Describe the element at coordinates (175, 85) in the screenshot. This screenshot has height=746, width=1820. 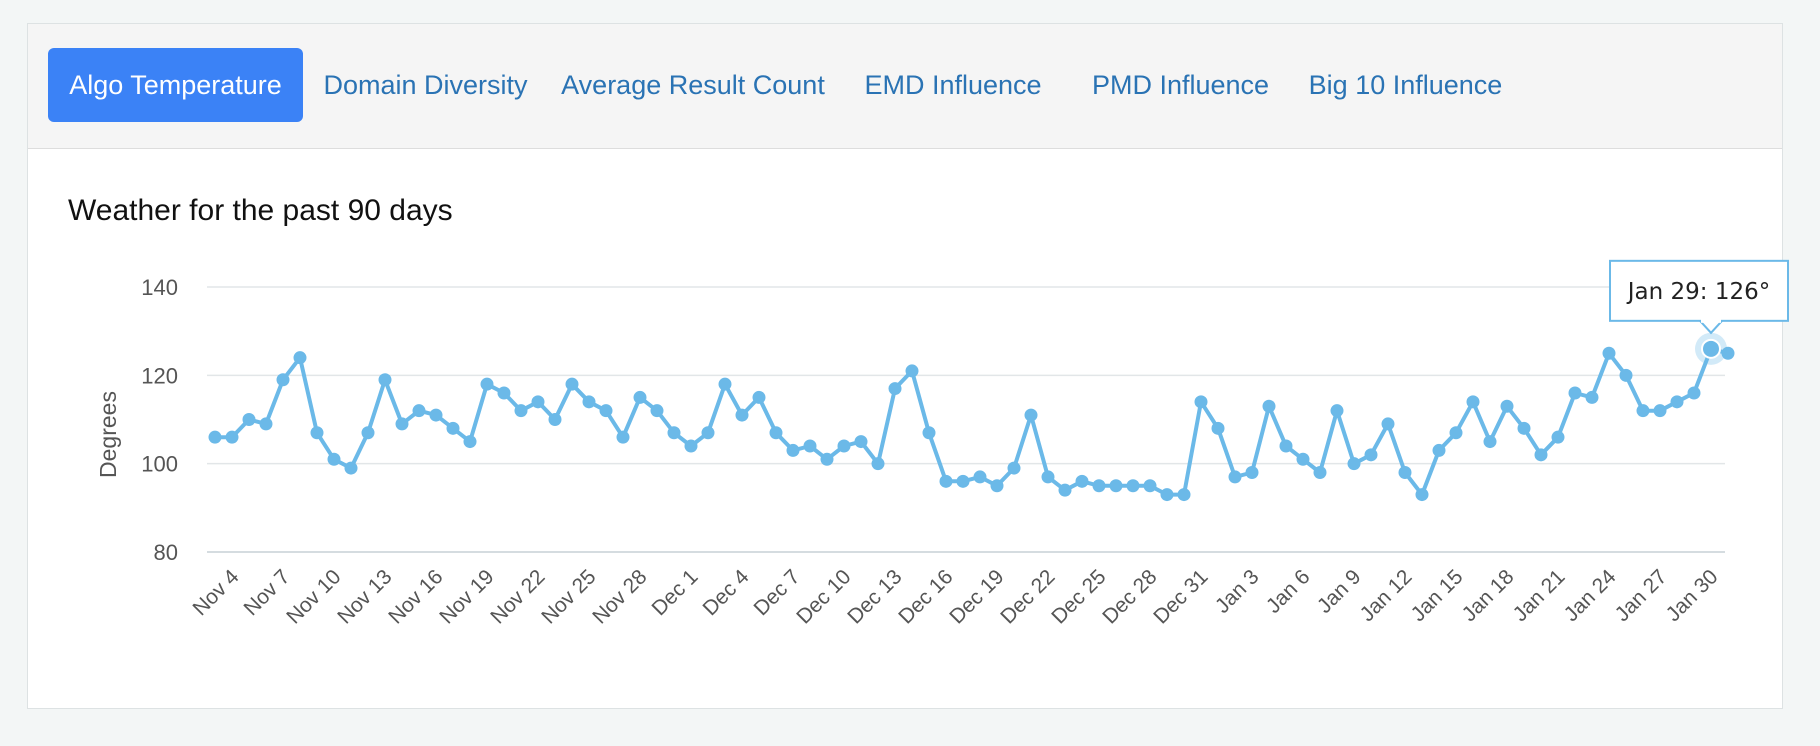
I see `tab-algo-temperature: Algo Temperature` at that location.